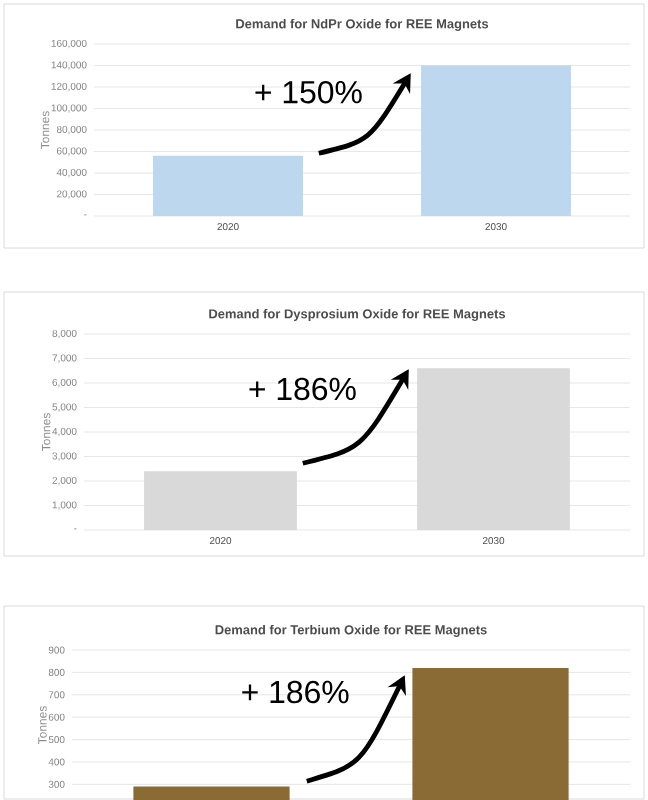 The width and height of the screenshot is (648, 800). I want to click on annotation: + 150%, so click(308, 92).